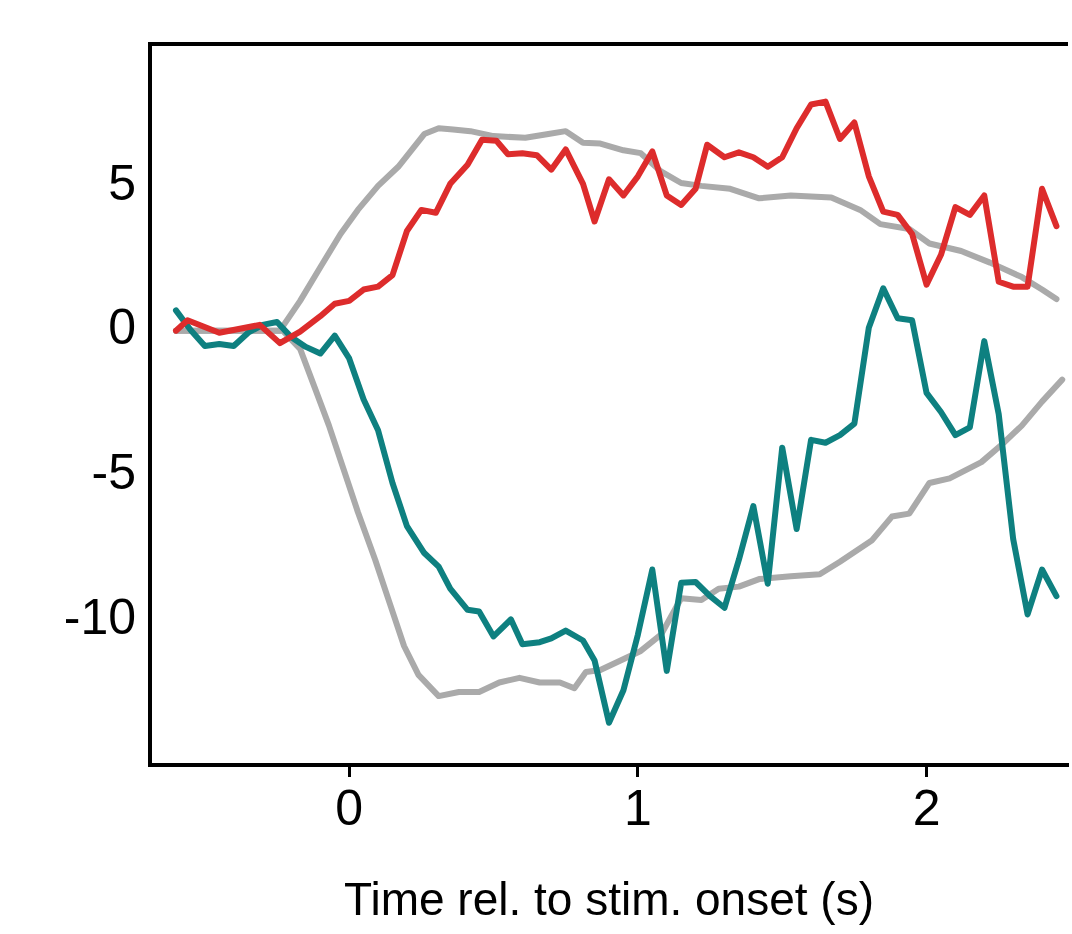  Describe the element at coordinates (926, 807) in the screenshot. I see `x-tick-label: 2` at that location.